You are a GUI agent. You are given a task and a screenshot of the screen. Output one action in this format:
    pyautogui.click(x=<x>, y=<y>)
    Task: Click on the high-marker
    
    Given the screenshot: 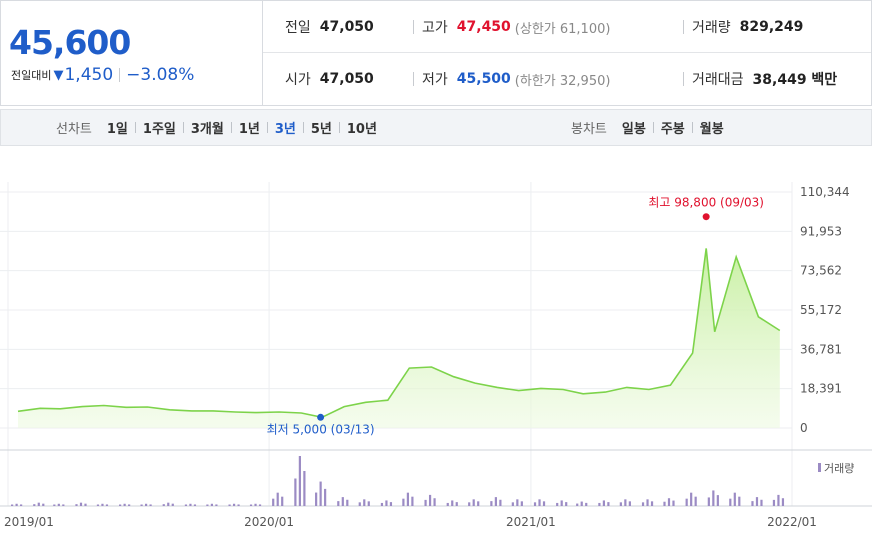 What is the action you would take?
    pyautogui.click(x=706, y=217)
    